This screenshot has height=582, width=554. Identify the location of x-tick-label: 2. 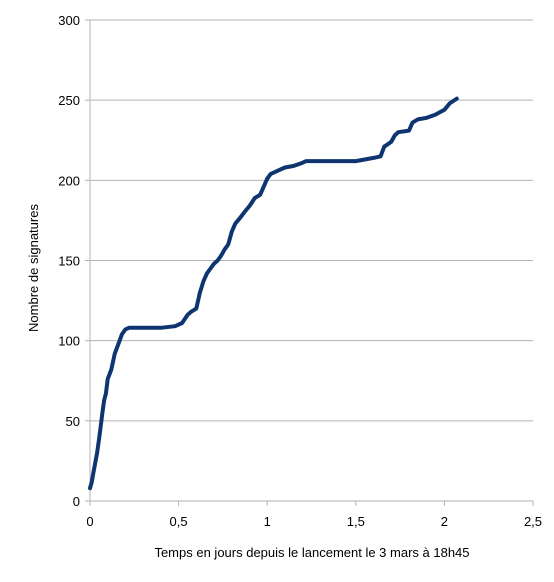
(444, 521).